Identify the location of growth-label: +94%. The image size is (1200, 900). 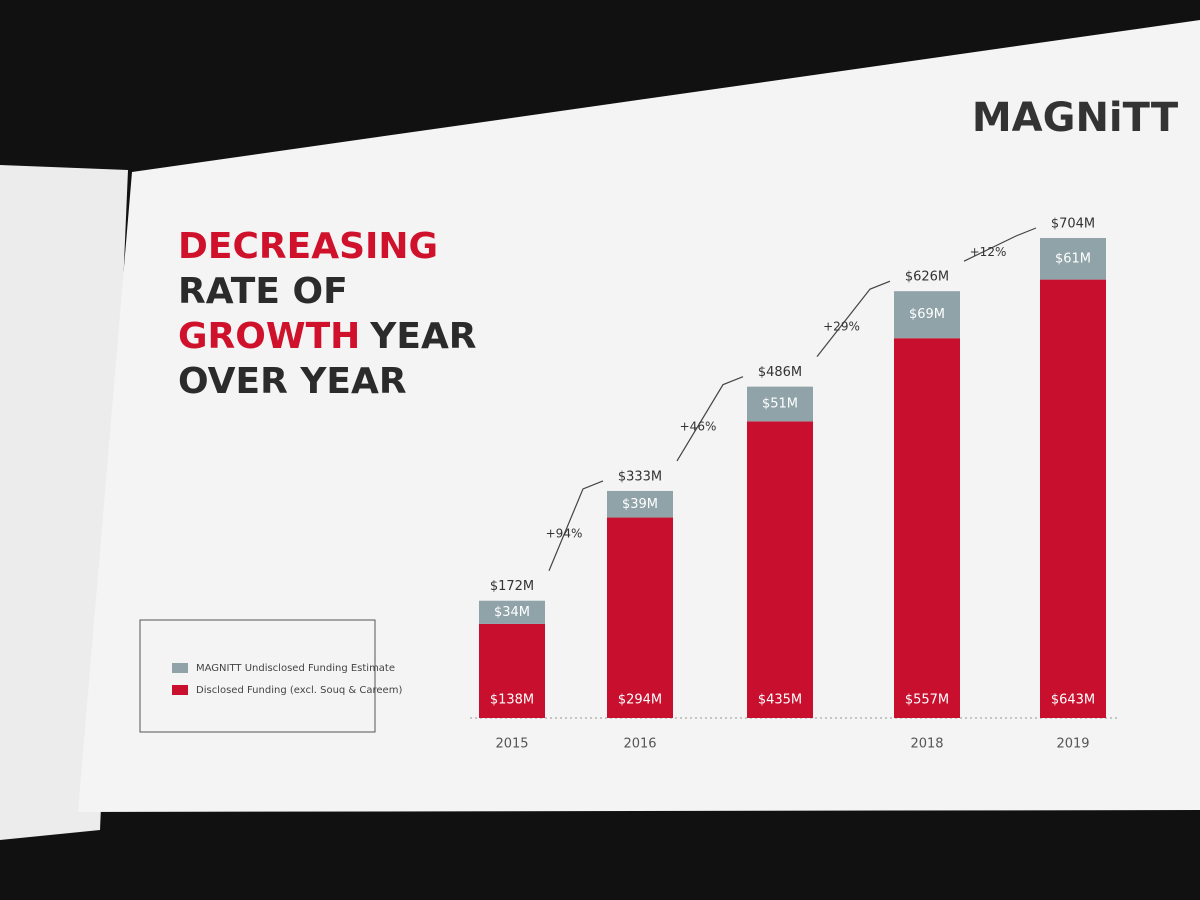
(564, 533).